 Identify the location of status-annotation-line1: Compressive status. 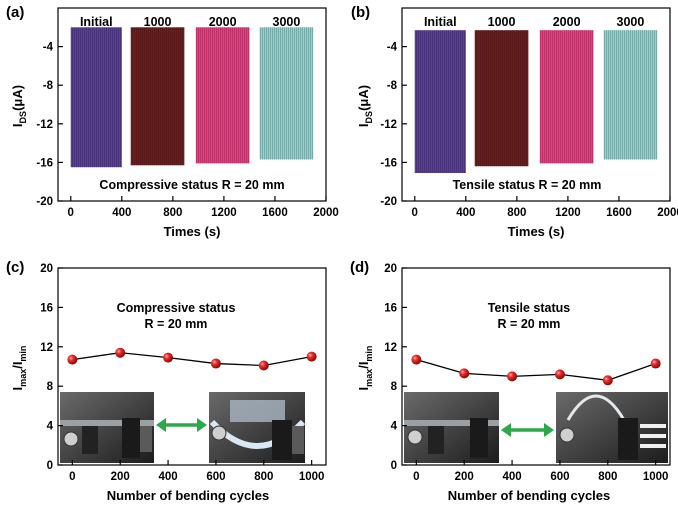
(176, 308).